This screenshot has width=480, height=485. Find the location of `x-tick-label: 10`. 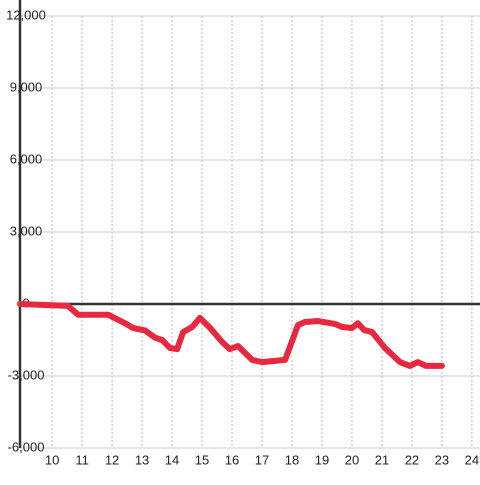

x-tick-label: 10 is located at coordinates (52, 459).